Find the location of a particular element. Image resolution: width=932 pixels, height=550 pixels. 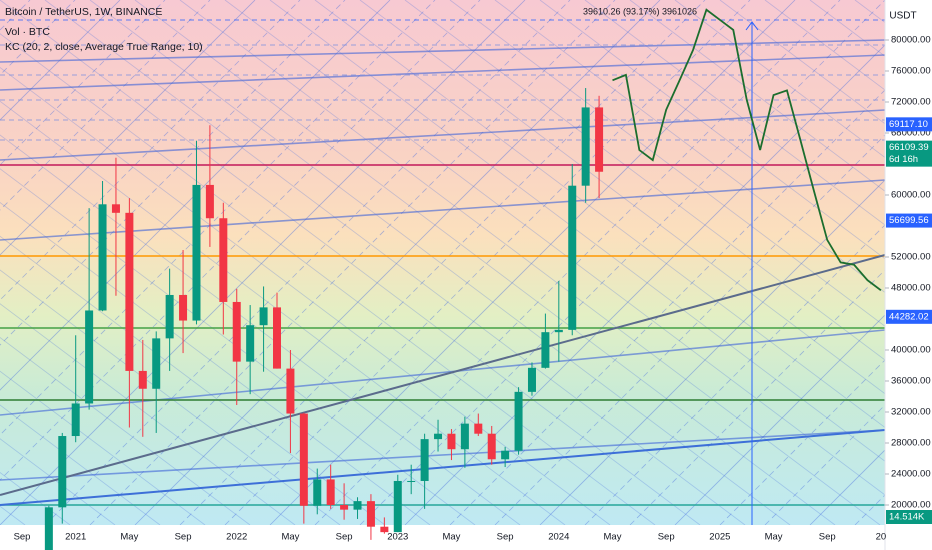

y-tick-label: 40000.00 is located at coordinates (911, 350).